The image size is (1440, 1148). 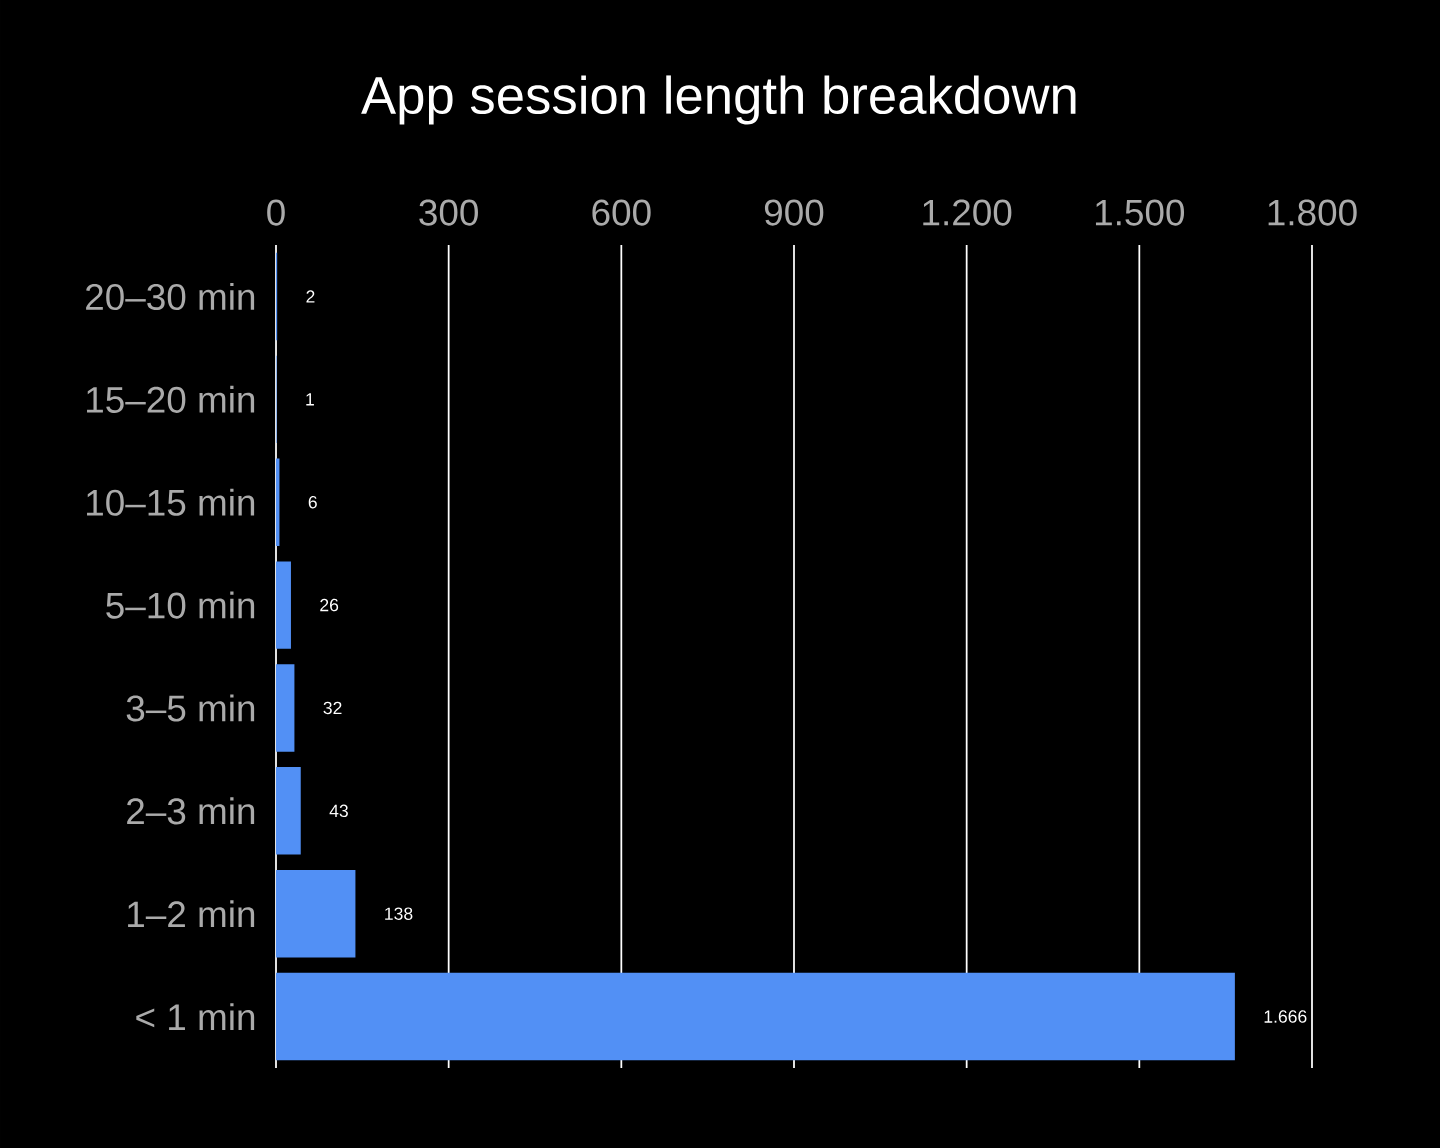 What do you see at coordinates (276, 212) in the screenshot?
I see `x-tick-label: 0` at bounding box center [276, 212].